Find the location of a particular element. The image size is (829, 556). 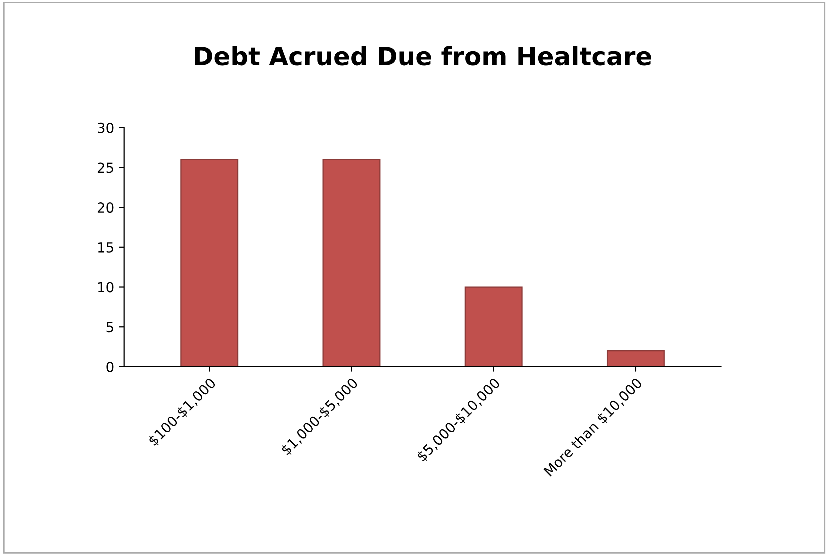

chart-title: Debt Acrued Due from Healtcare is located at coordinates (423, 56).